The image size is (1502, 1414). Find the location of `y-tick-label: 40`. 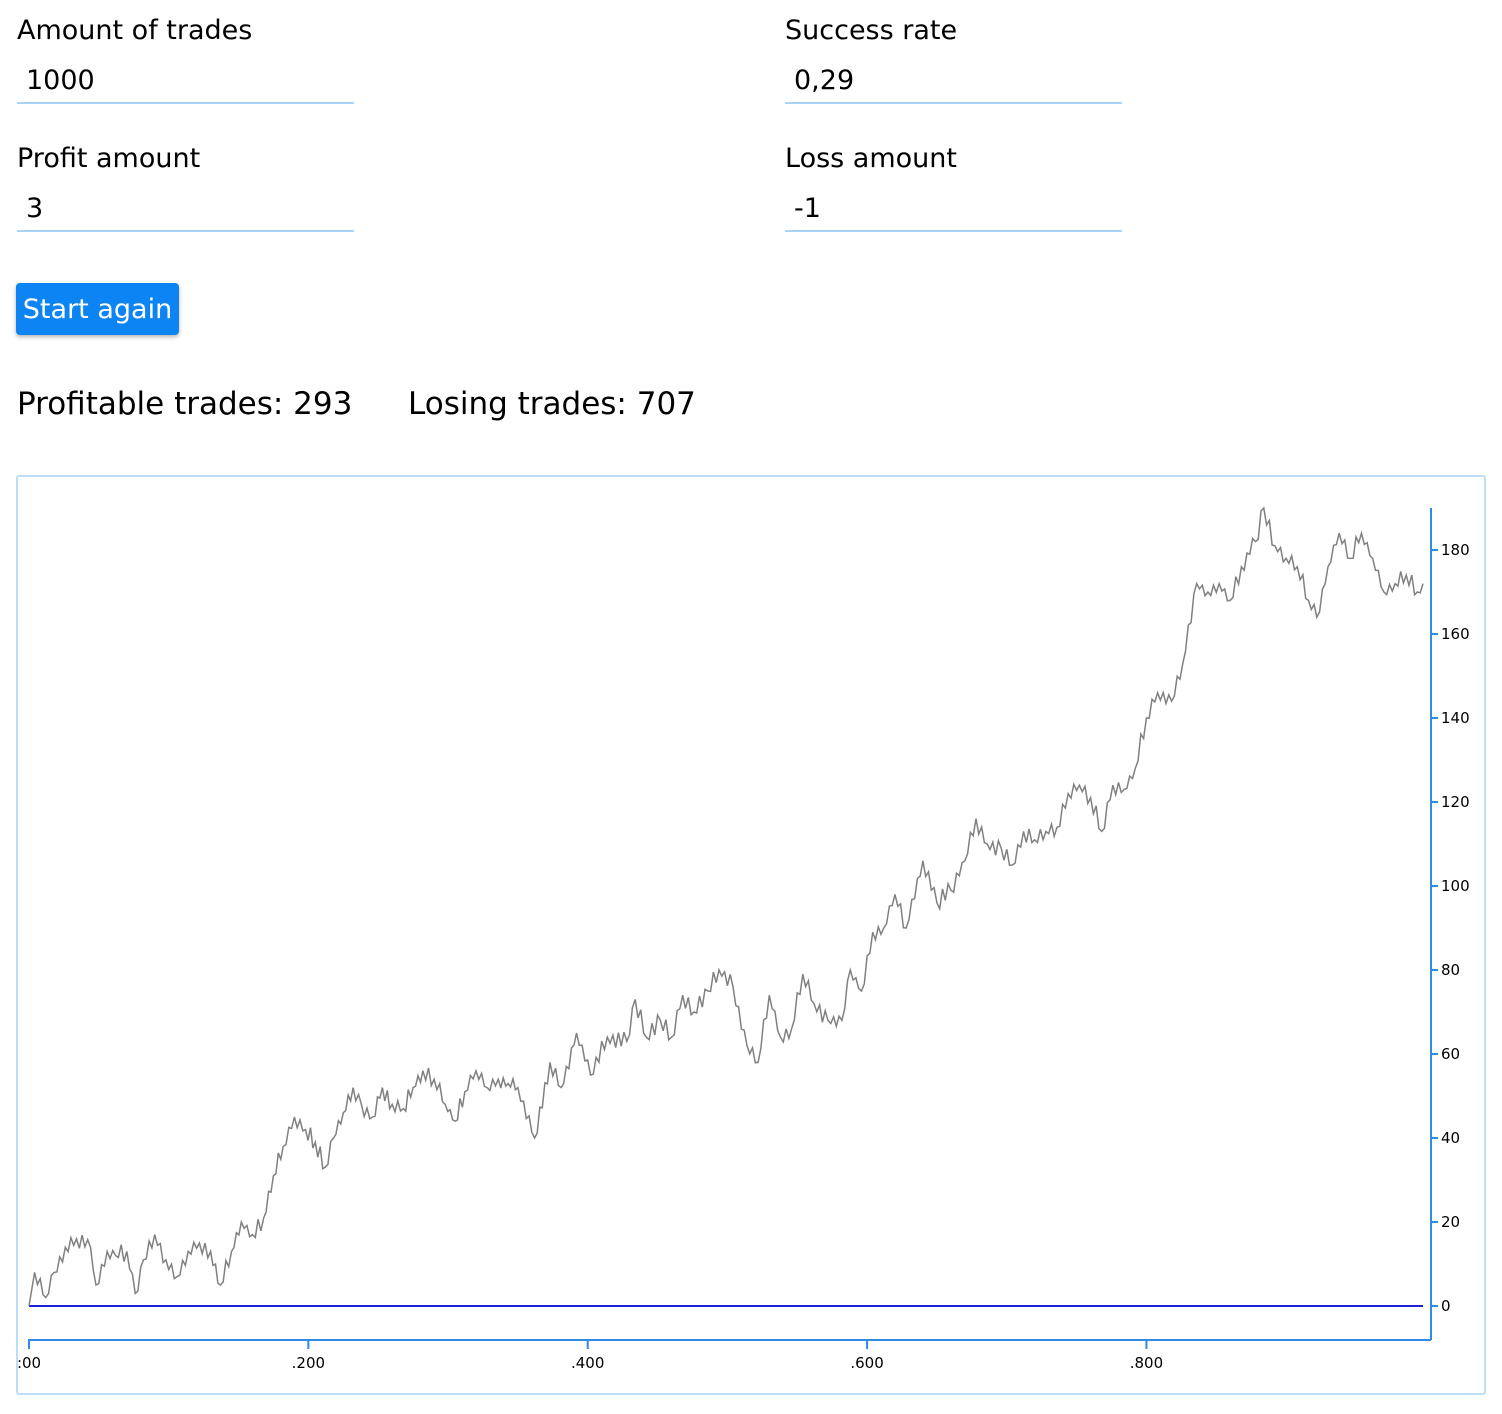

y-tick-label: 40 is located at coordinates (1450, 1138).